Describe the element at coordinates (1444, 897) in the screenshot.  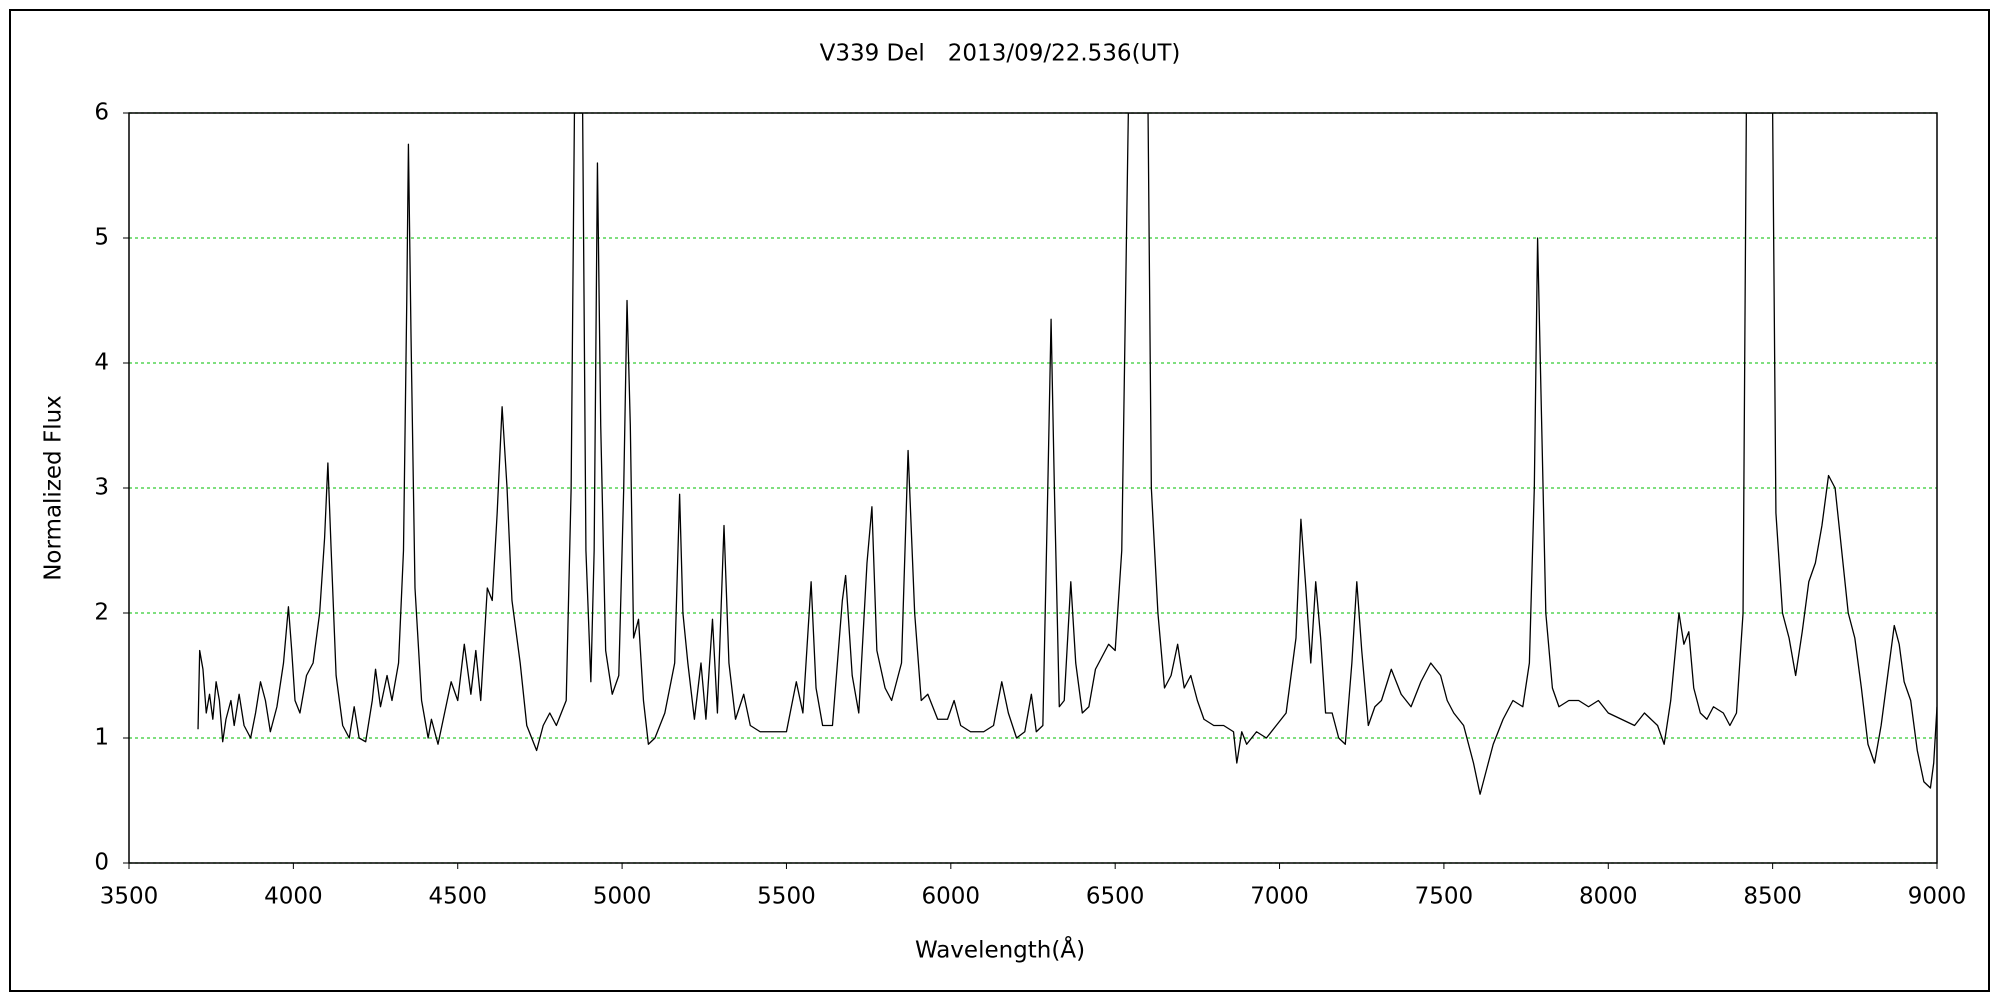
I see `x-tick-label: 7500` at that location.